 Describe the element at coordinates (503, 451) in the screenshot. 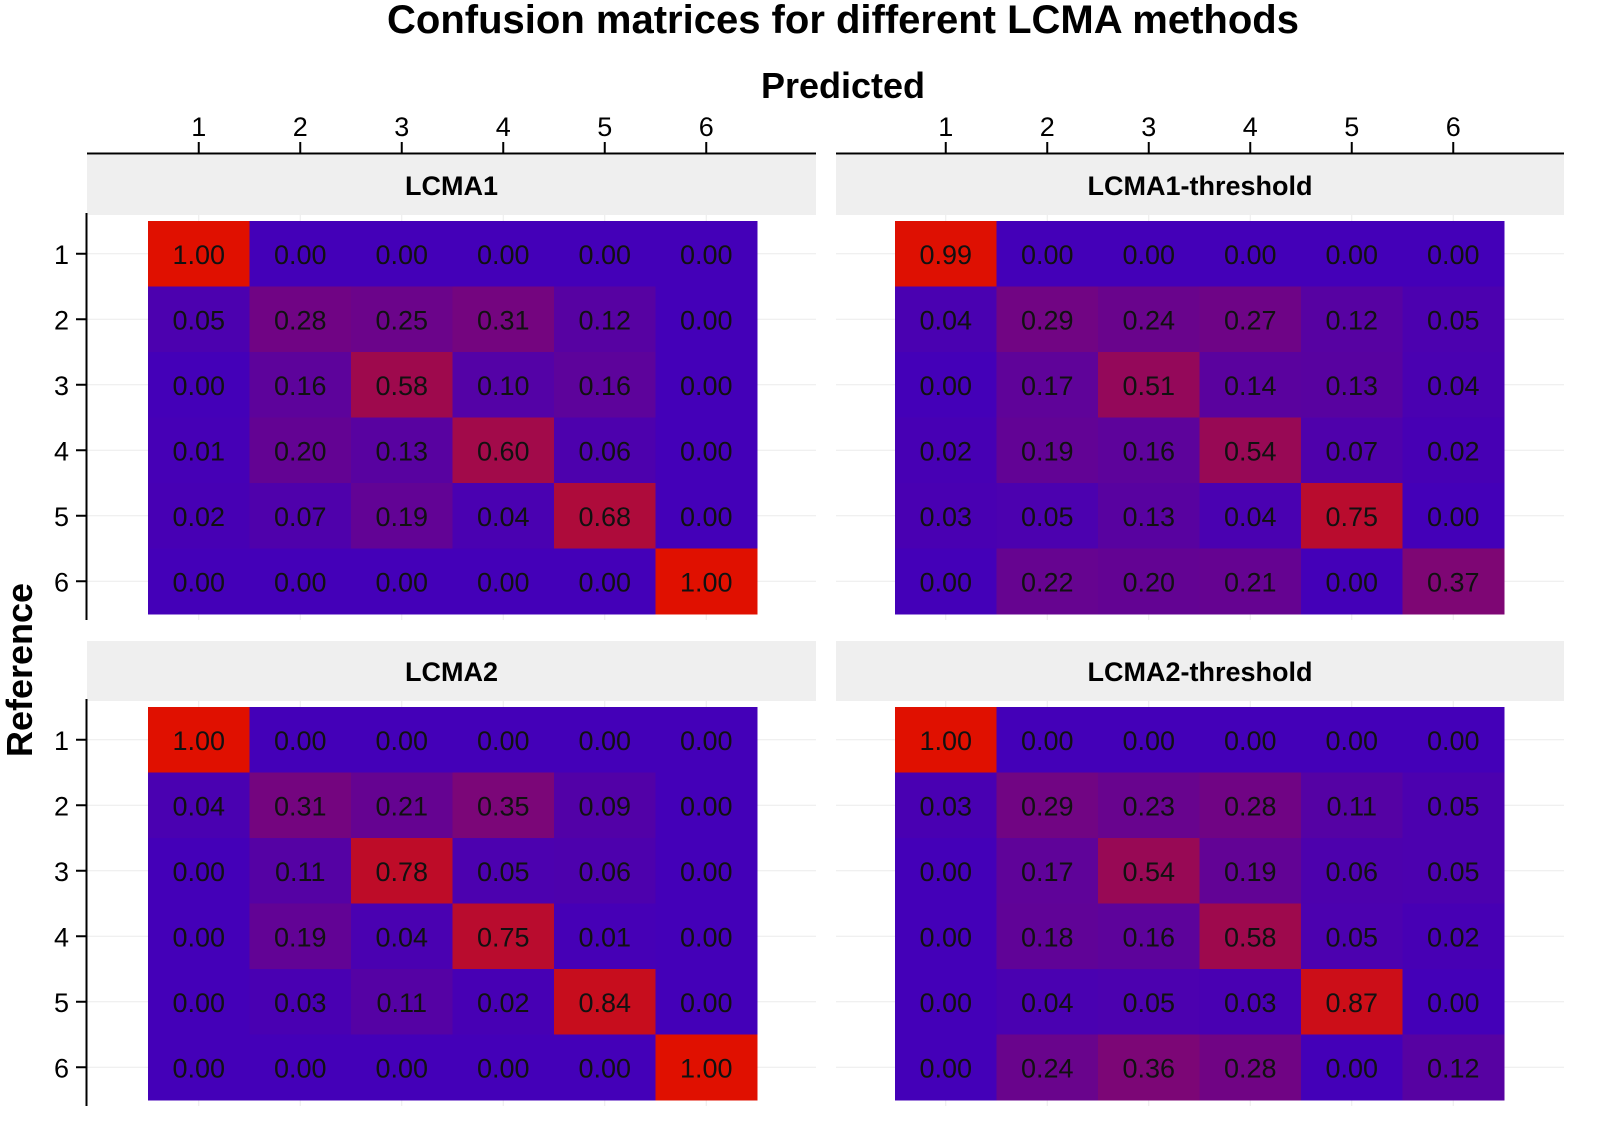

I see `cell-value-label: 0.60` at that location.